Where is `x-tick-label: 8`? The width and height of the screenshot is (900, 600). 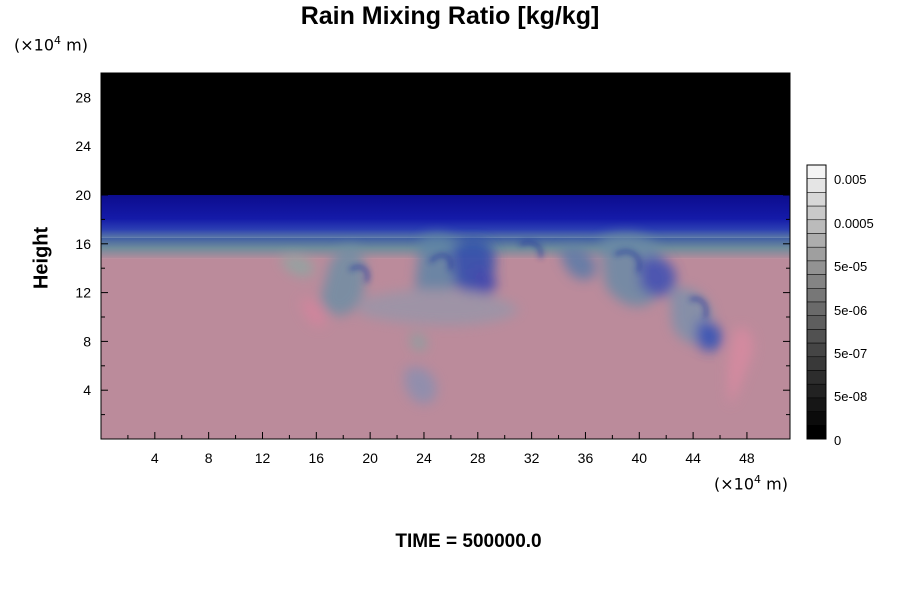 x-tick-label: 8 is located at coordinates (209, 458).